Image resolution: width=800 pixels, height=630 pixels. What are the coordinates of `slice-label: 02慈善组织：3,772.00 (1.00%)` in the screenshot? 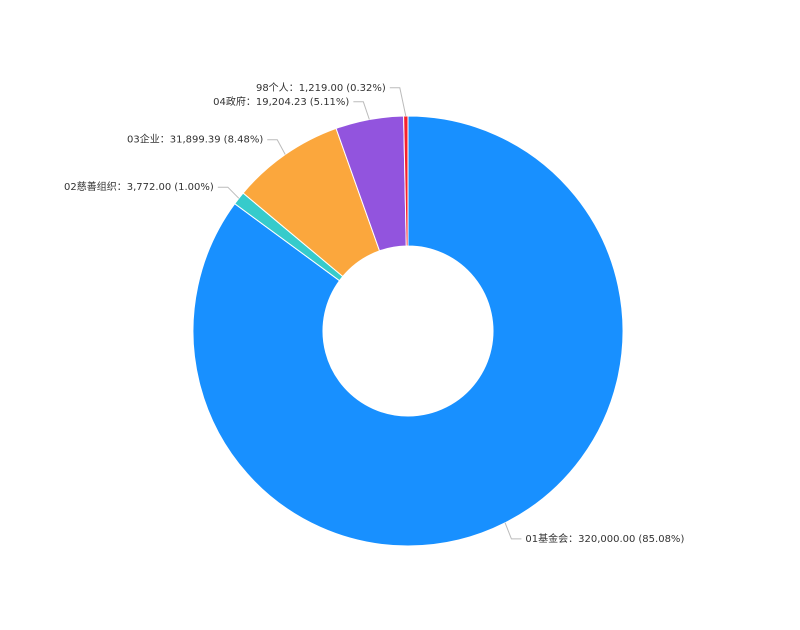 It's located at (139, 186).